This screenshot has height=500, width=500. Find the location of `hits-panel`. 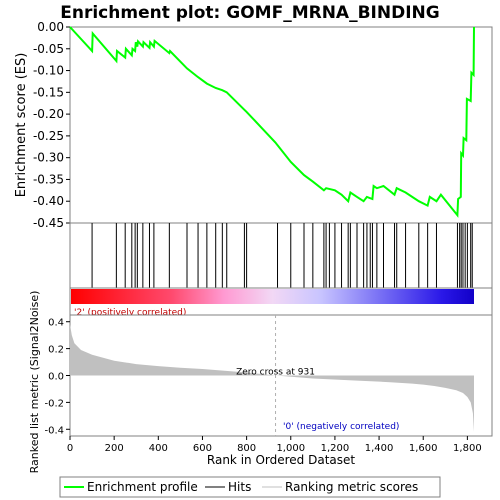

hits-panel is located at coordinates (281, 255).